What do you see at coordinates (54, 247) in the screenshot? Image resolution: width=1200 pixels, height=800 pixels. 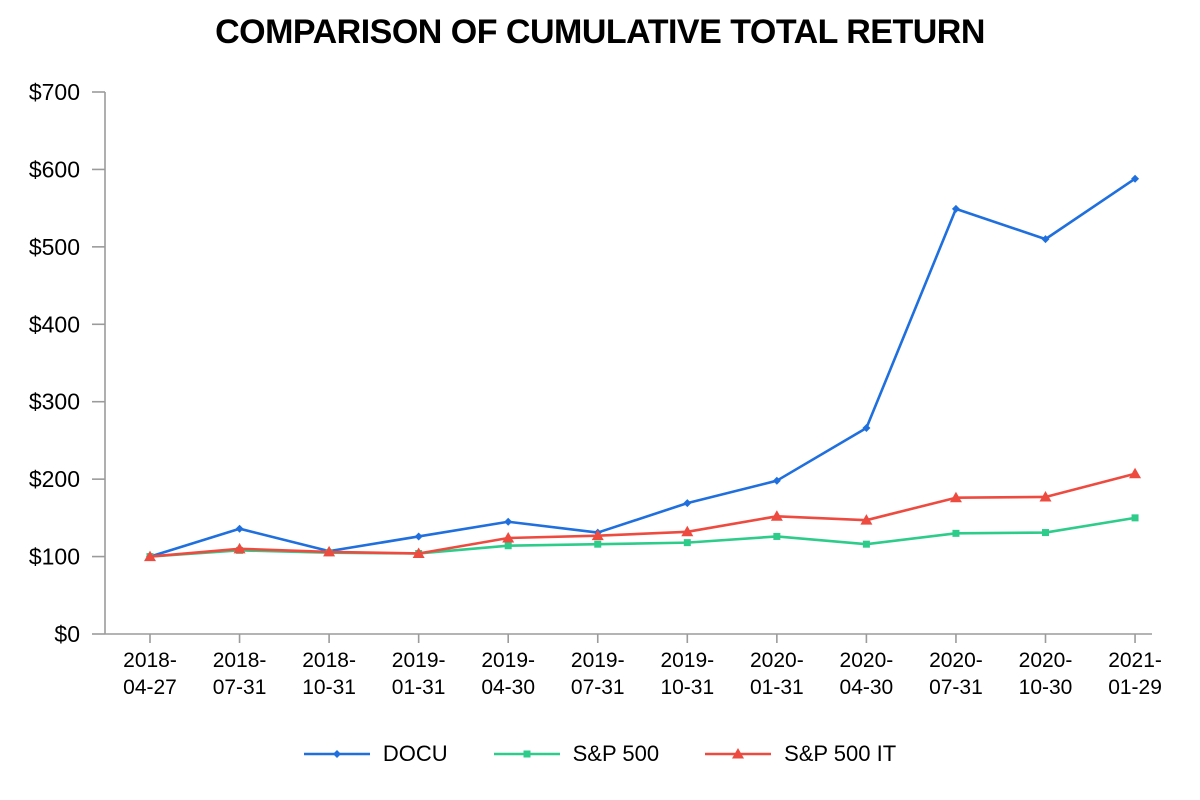 I see `y-tick-label: $500` at bounding box center [54, 247].